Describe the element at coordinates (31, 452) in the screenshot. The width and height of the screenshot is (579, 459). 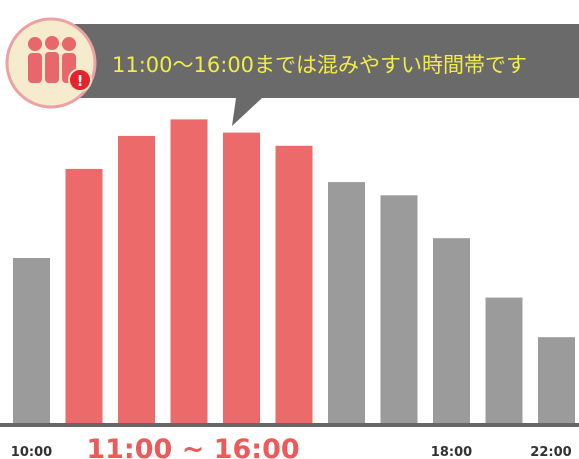
I see `tick-label-1000: 10:00` at that location.